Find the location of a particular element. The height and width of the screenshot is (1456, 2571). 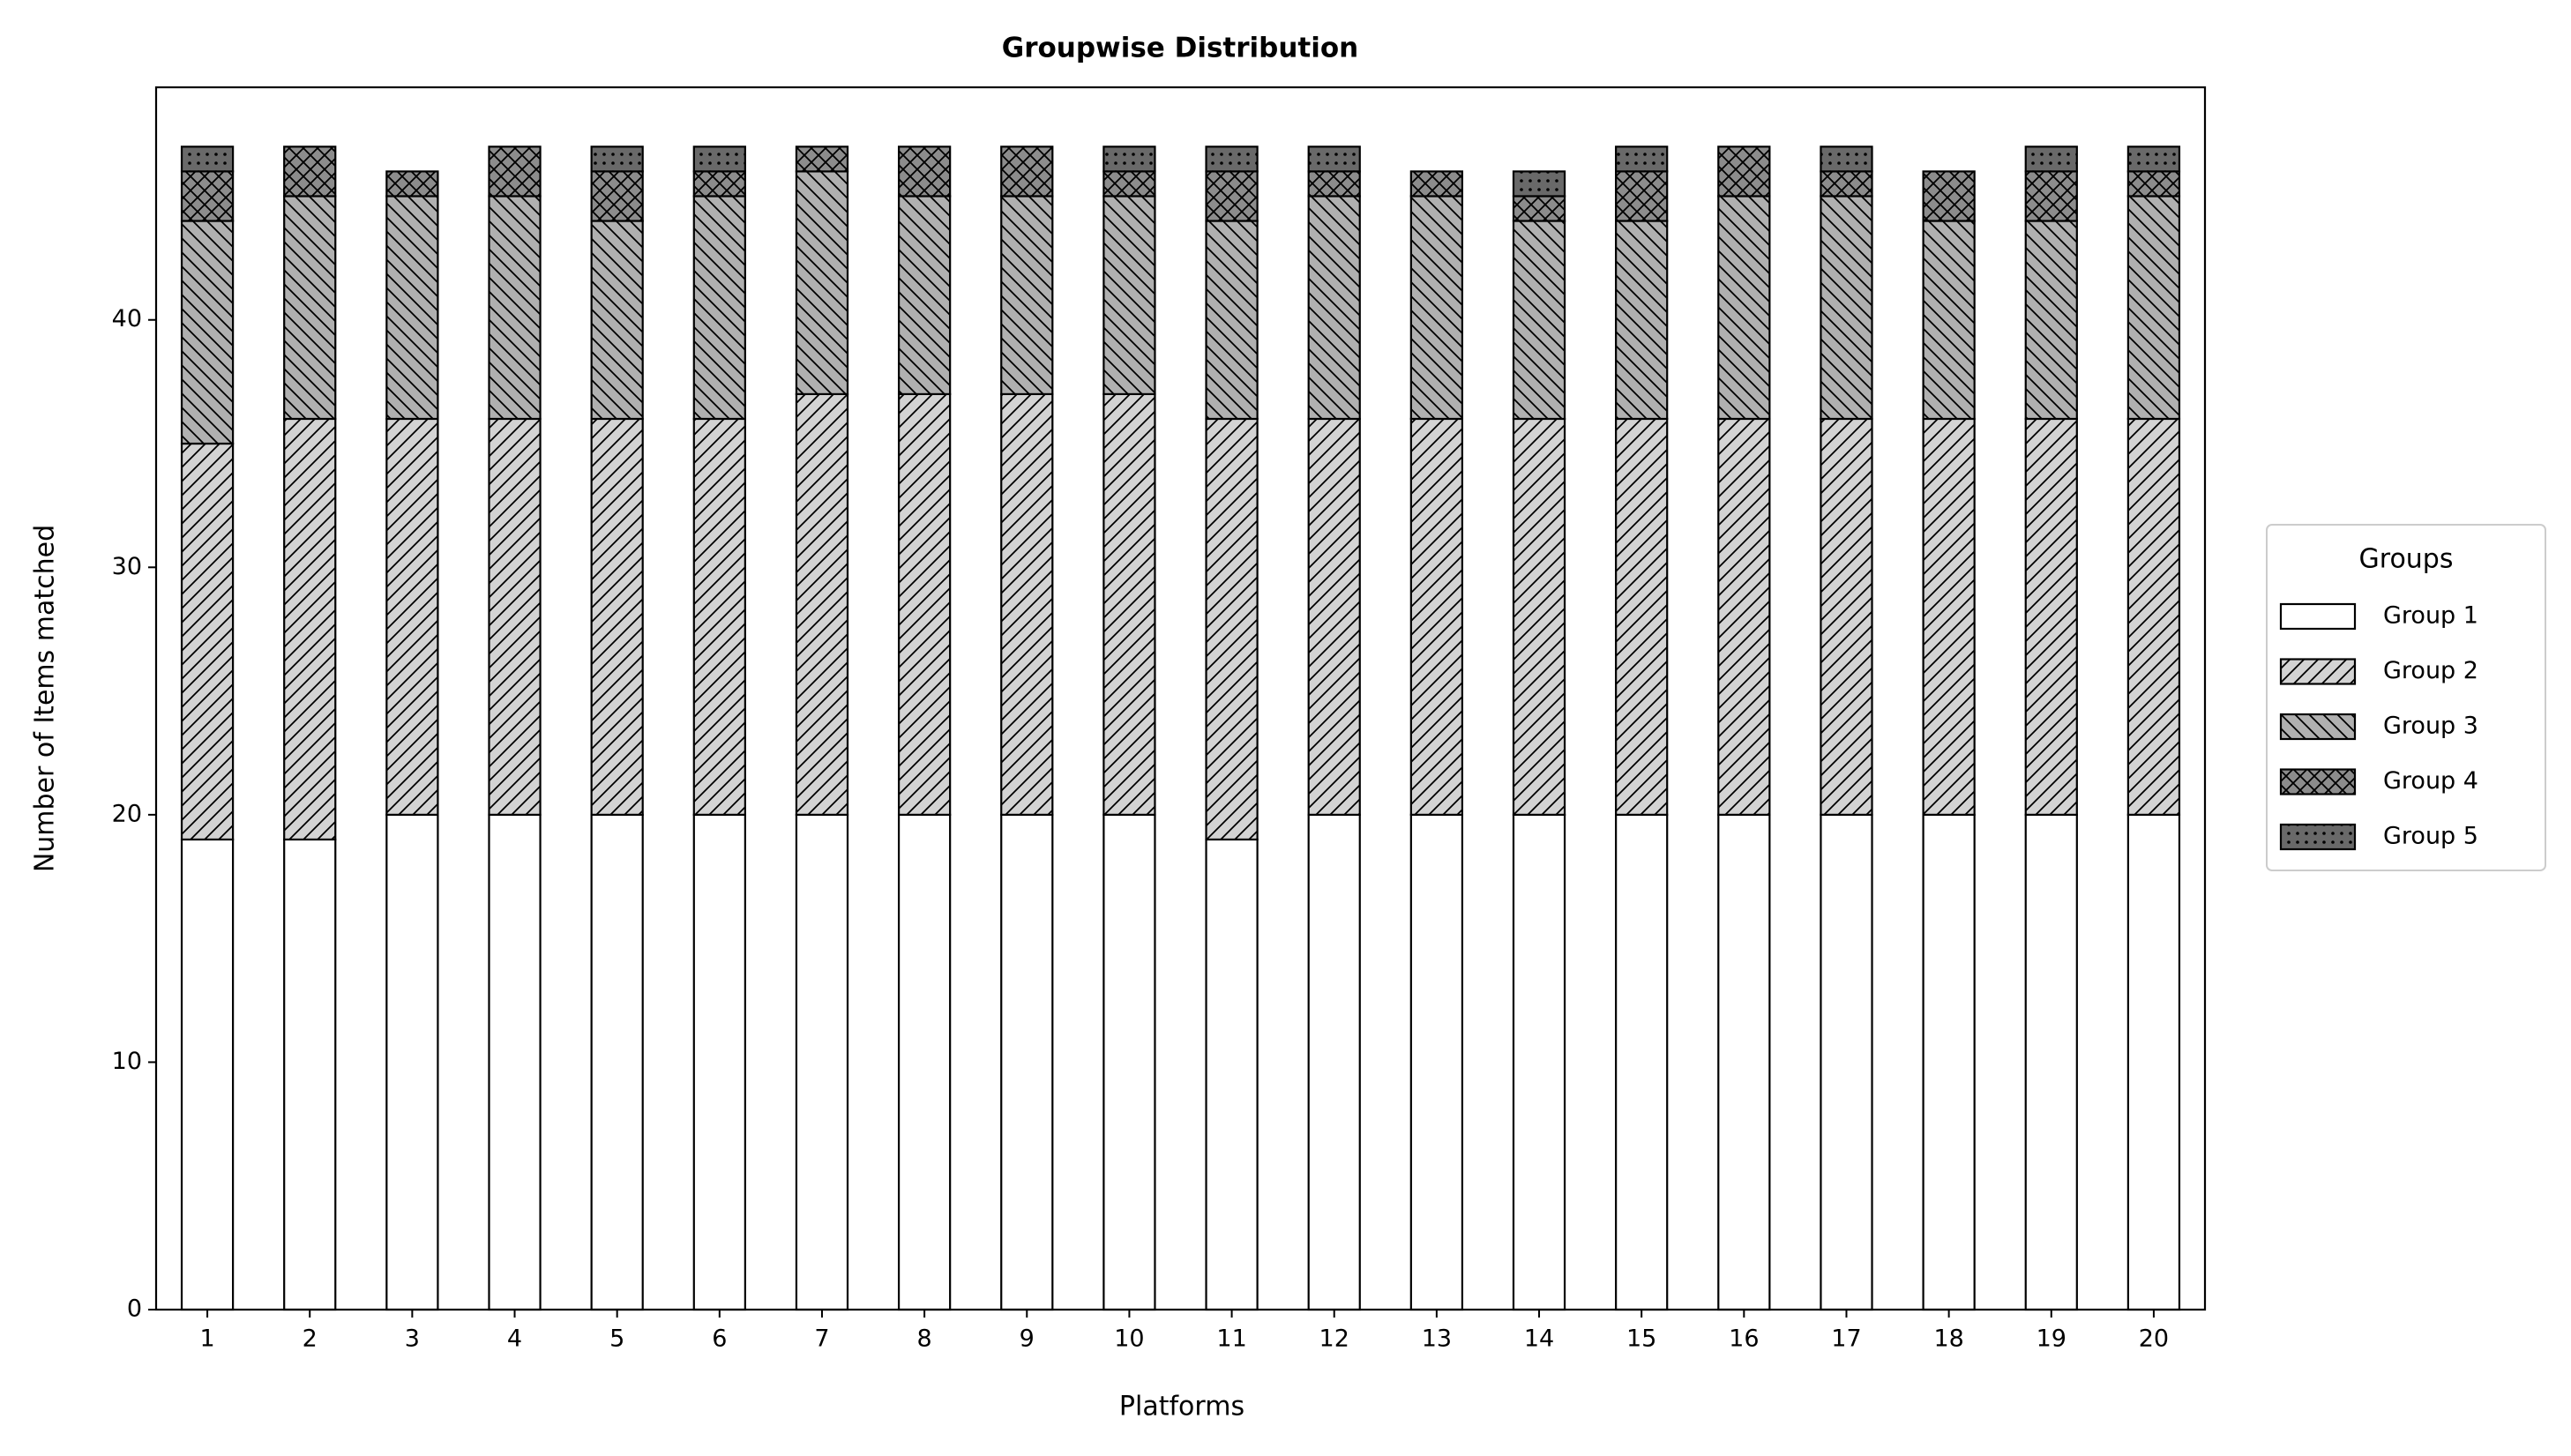

x-tick-label: 20 is located at coordinates (2154, 1339).